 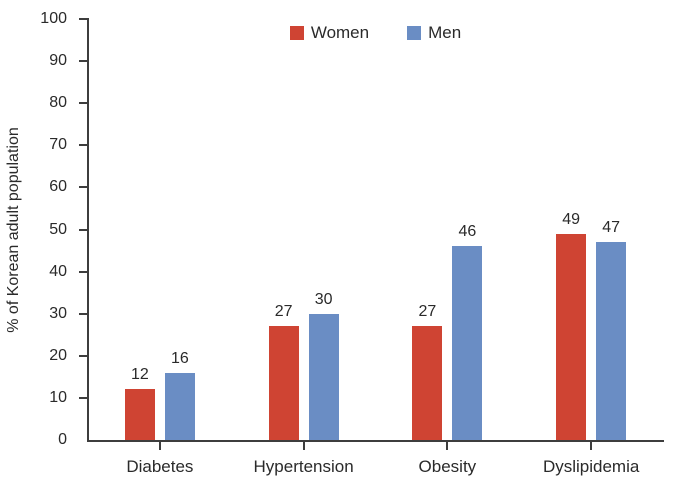 What do you see at coordinates (447, 466) in the screenshot?
I see `category-label: Obesity` at bounding box center [447, 466].